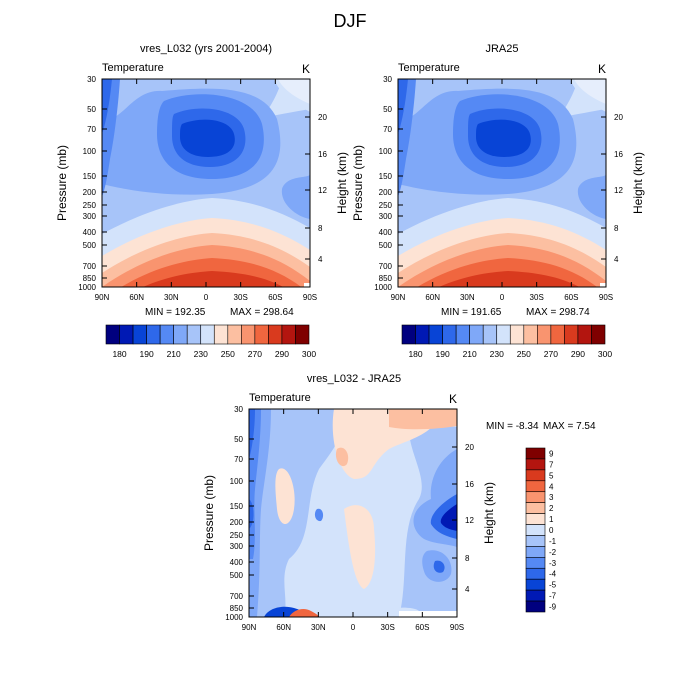 Image resolution: width=700 pixels, height=700 pixels. What do you see at coordinates (551, 486) in the screenshot?
I see `colorbar-label: 4` at bounding box center [551, 486].